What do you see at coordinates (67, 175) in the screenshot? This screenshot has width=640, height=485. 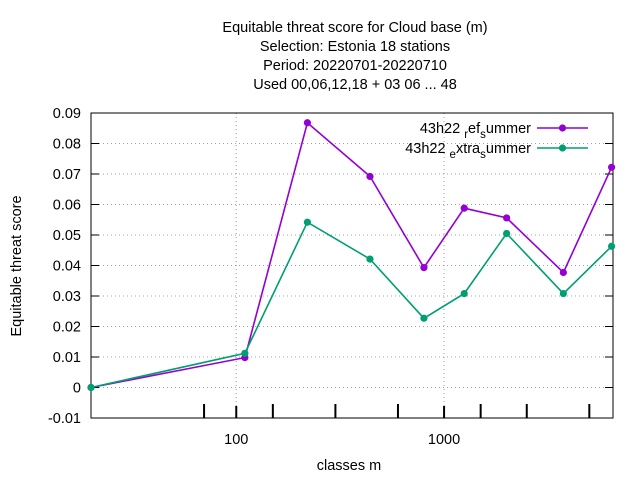 I see `y-tick-label: 0.07` at bounding box center [67, 175].